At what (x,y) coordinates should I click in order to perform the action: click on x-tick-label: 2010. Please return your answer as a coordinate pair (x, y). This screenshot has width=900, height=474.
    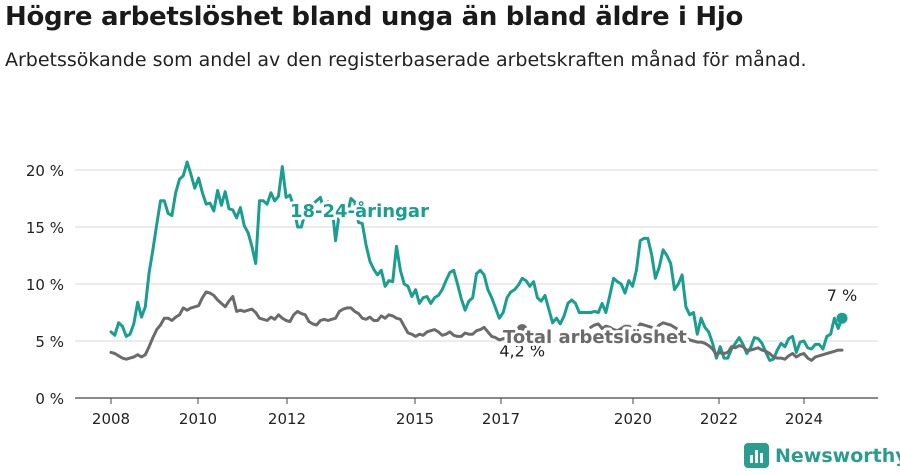
    Looking at the image, I should click on (198, 419).